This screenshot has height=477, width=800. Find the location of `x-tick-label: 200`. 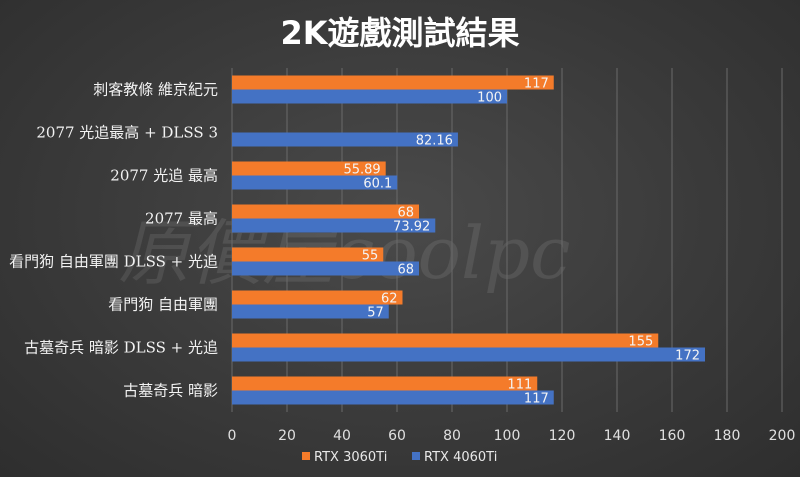

x-tick-label: 200 is located at coordinates (782, 436).